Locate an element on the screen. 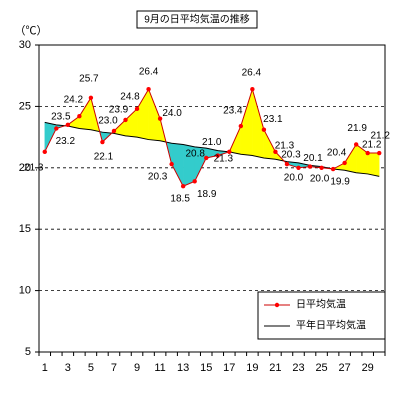 The height and width of the screenshot is (400, 400). title-box is located at coordinates (197, 19).